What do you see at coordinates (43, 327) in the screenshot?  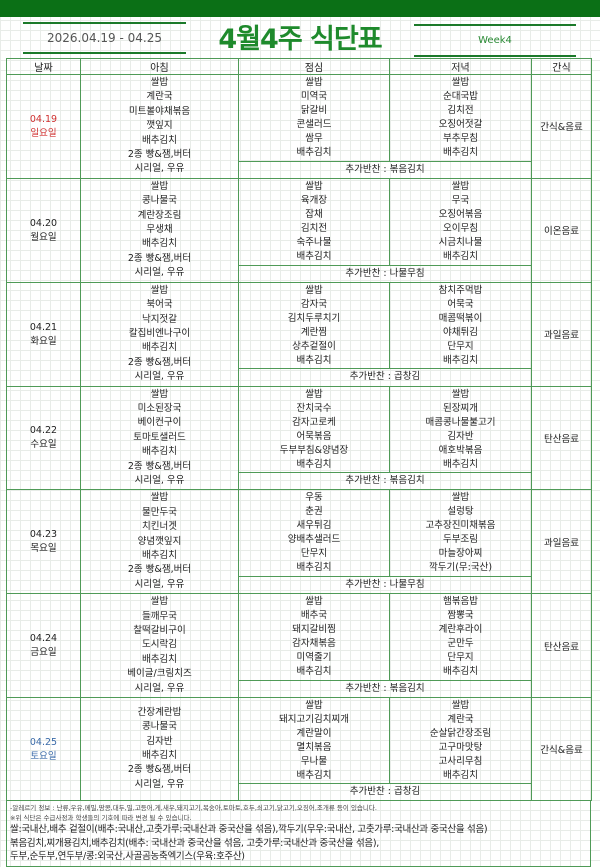 I see `date: 04.21` at bounding box center [43, 327].